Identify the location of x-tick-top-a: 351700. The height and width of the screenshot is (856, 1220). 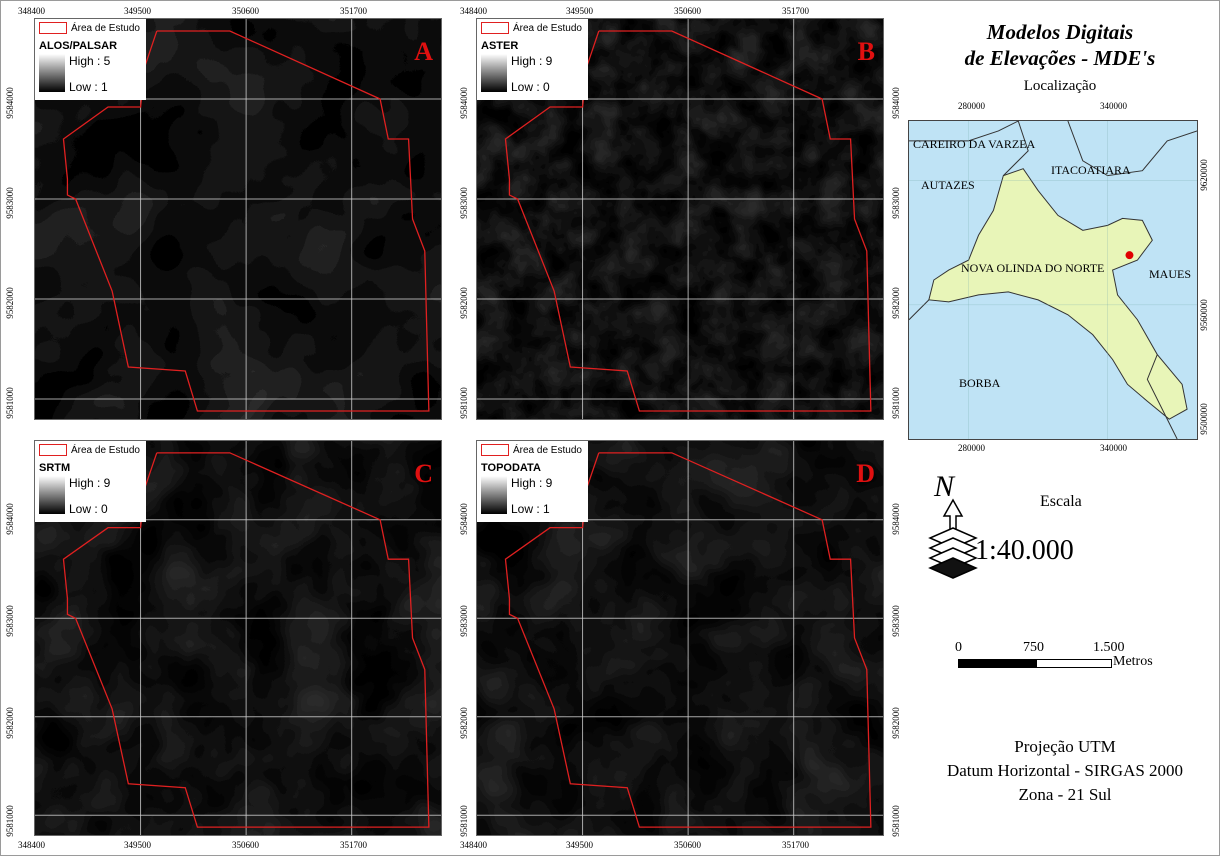
(353, 11).